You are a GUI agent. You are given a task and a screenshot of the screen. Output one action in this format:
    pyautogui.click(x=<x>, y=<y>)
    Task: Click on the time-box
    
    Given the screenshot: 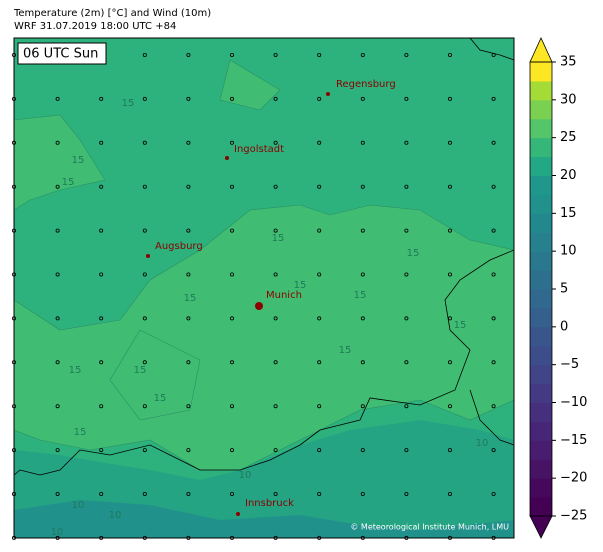 What is the action you would take?
    pyautogui.click(x=62, y=53)
    